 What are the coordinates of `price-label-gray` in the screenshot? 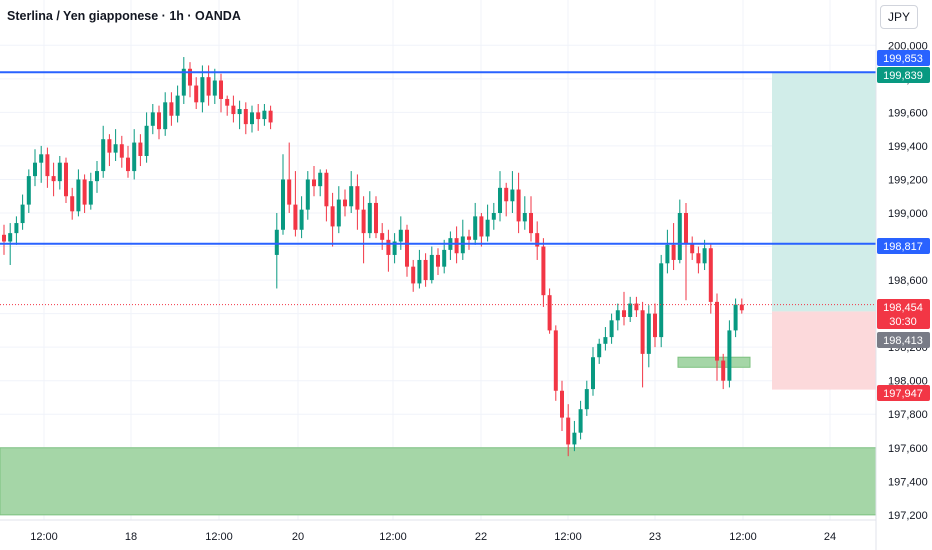 It's located at (903, 340).